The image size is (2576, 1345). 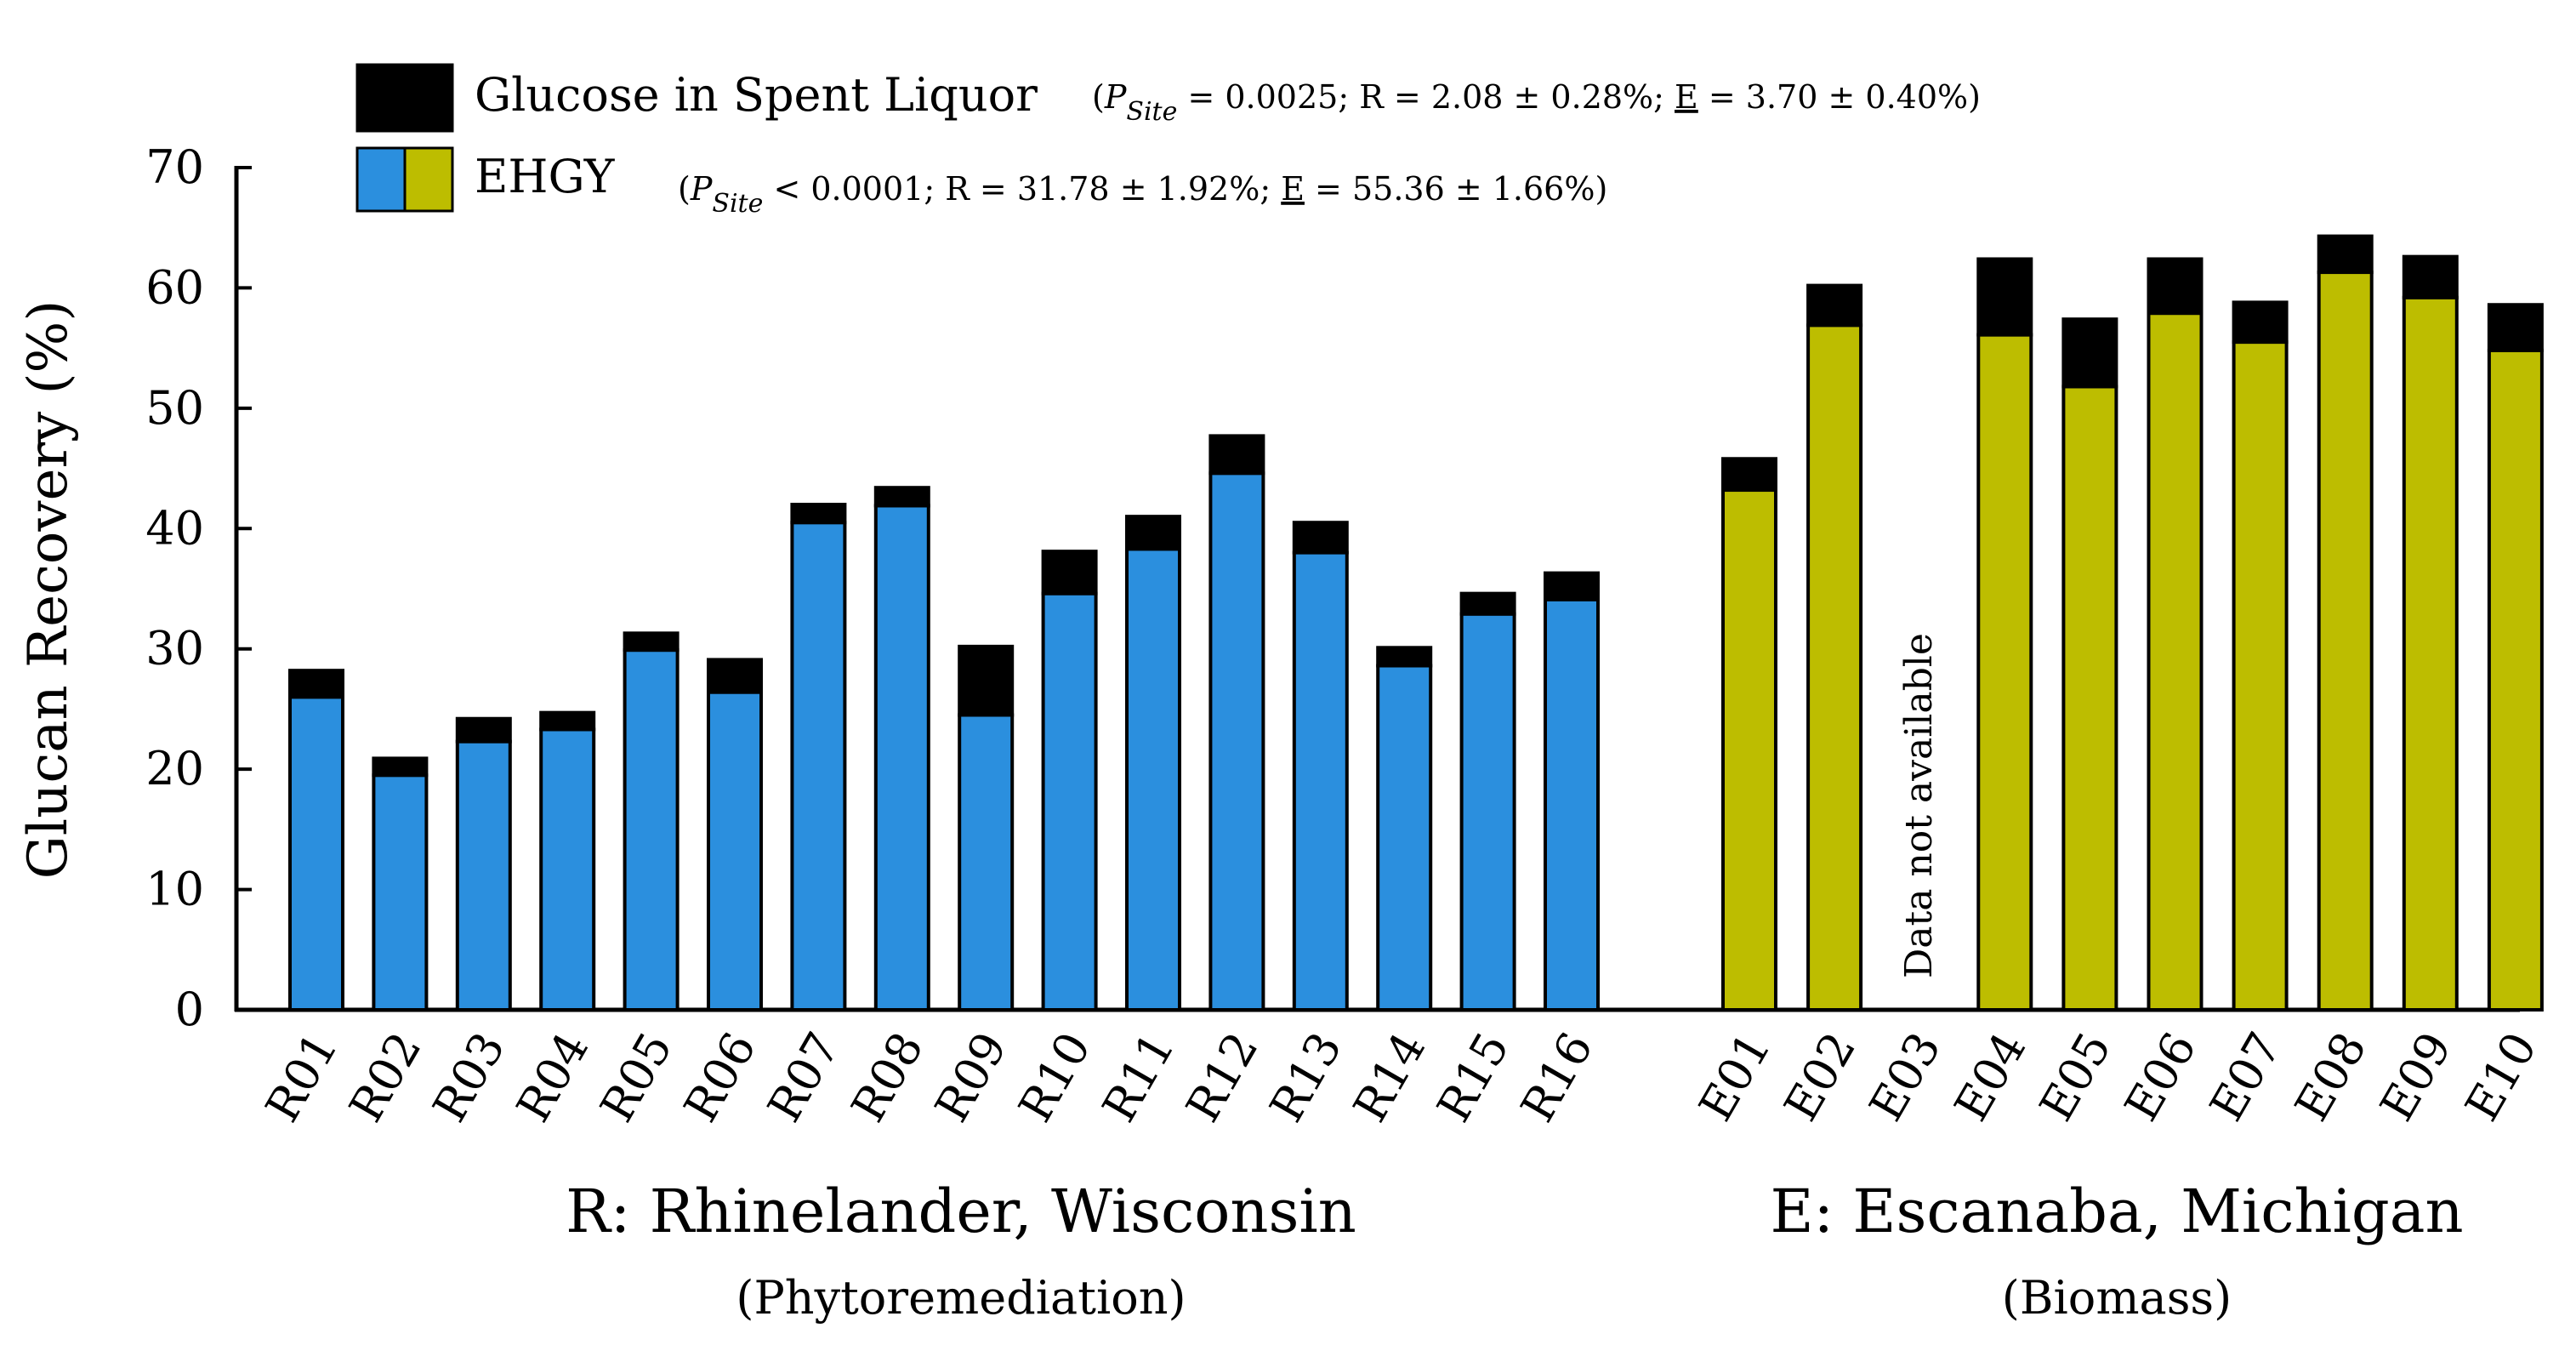 I want to click on bar-glucose-R05, so click(x=651, y=642).